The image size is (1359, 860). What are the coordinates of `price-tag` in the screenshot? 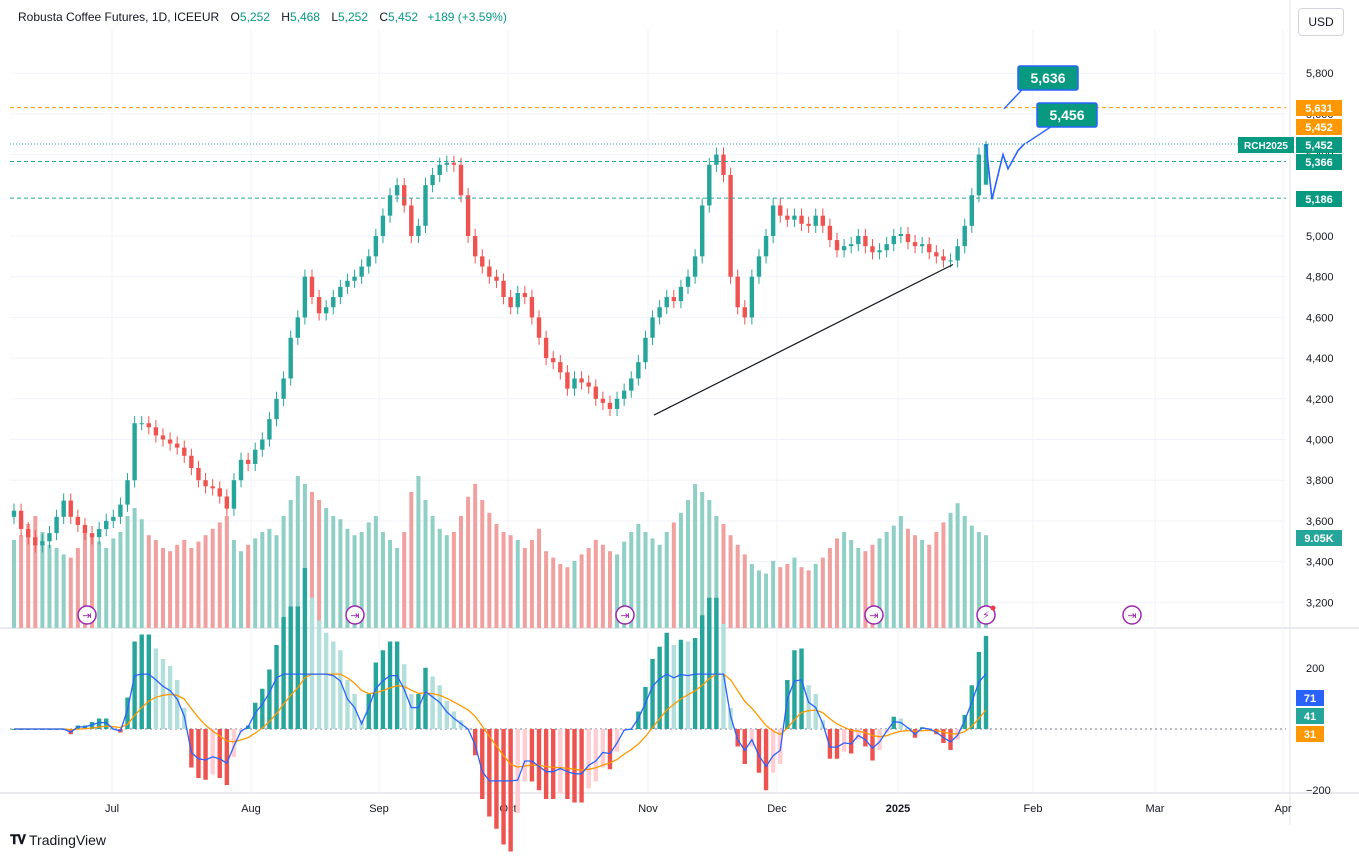 It's located at (1319, 108).